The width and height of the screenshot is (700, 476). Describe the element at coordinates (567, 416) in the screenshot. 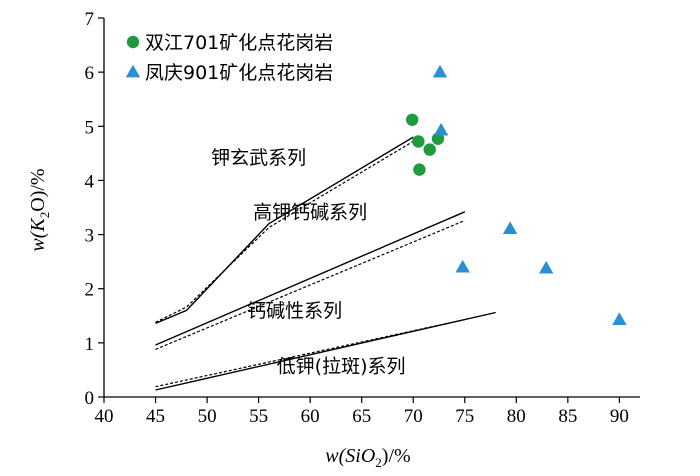

I see `x-tick-label: 85` at that location.